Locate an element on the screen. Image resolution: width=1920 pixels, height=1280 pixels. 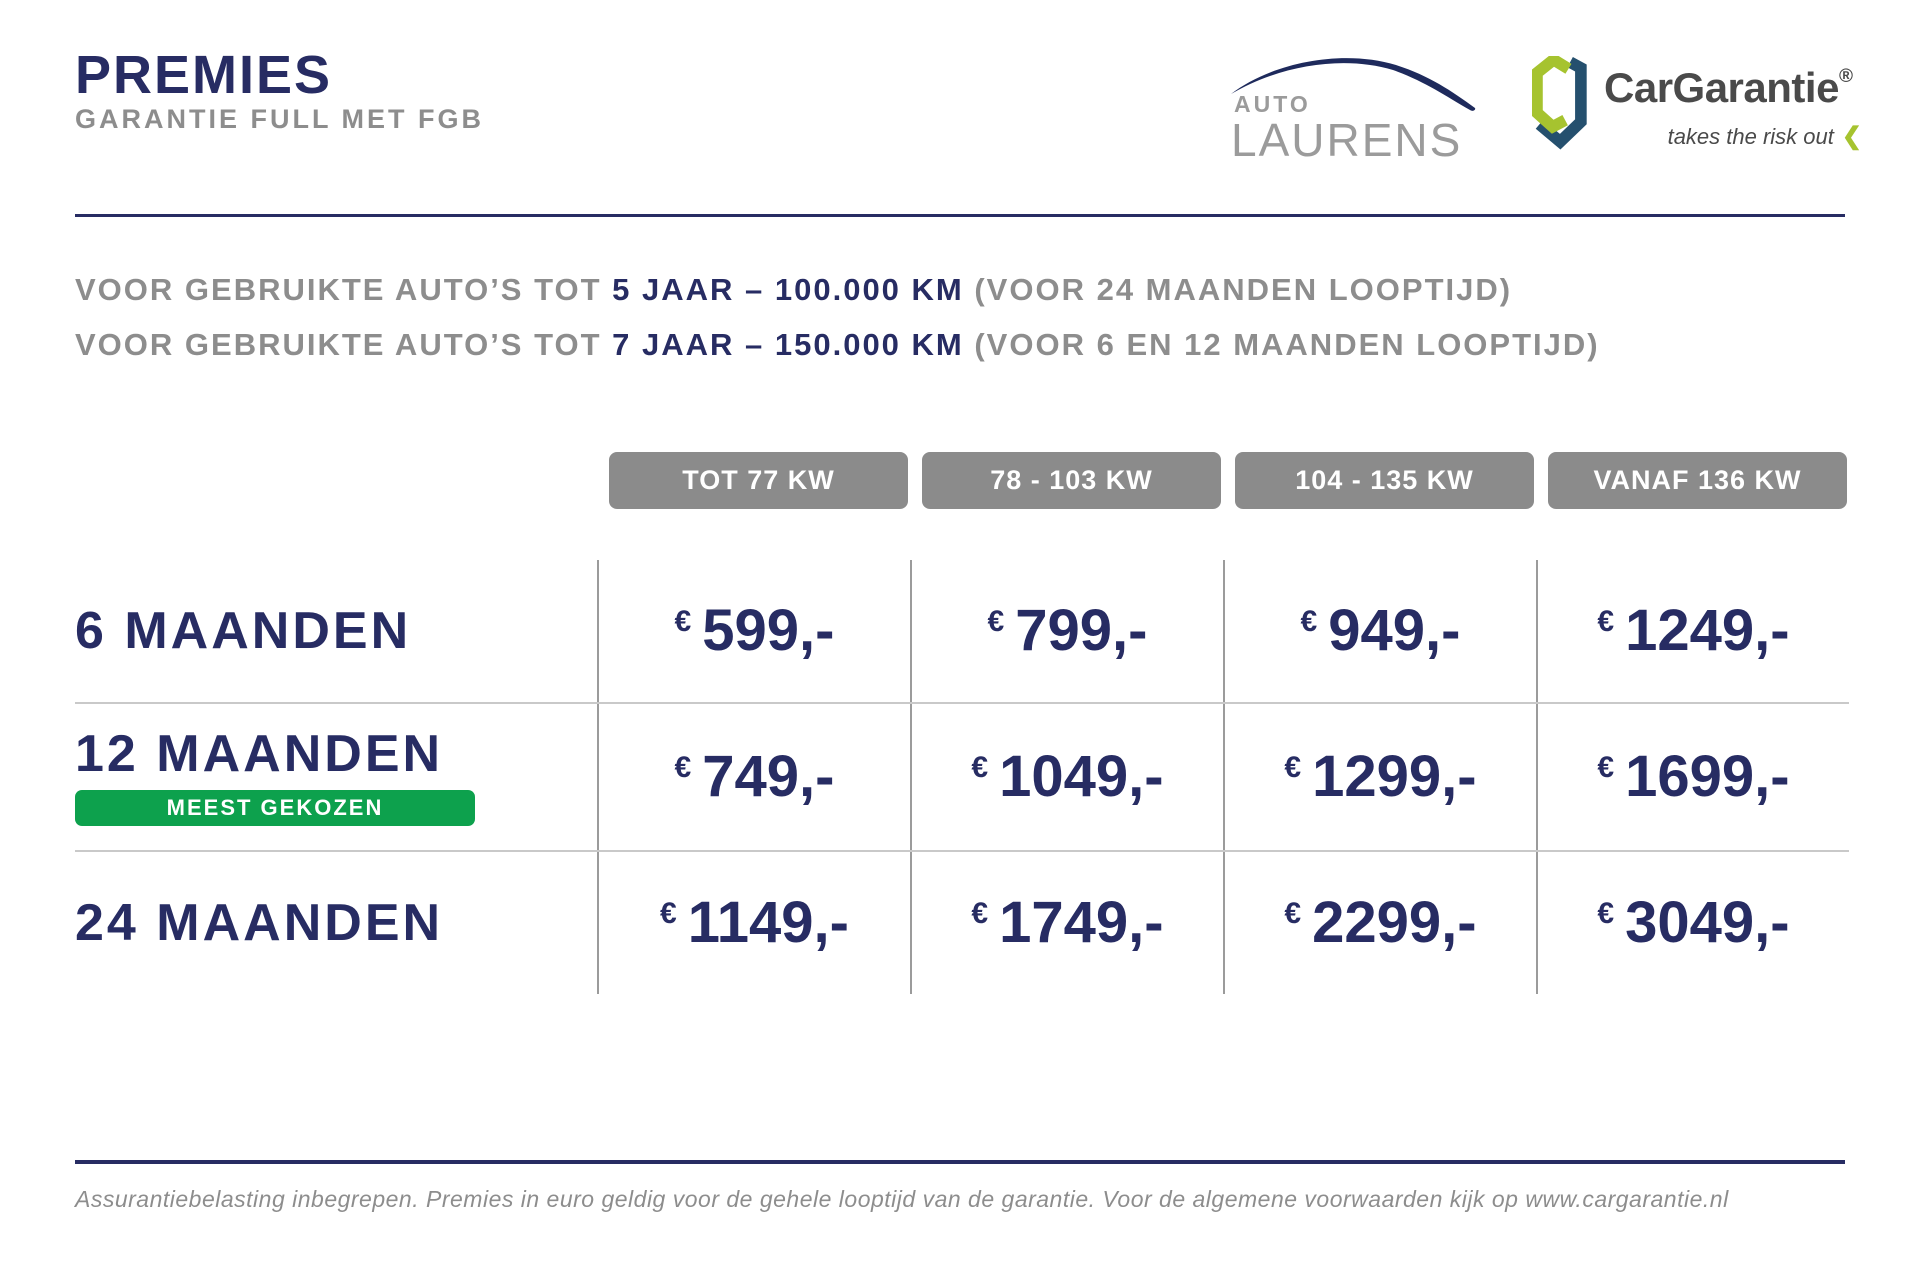
kw-header-78-103: 78 - 103 KW is located at coordinates (1071, 480).